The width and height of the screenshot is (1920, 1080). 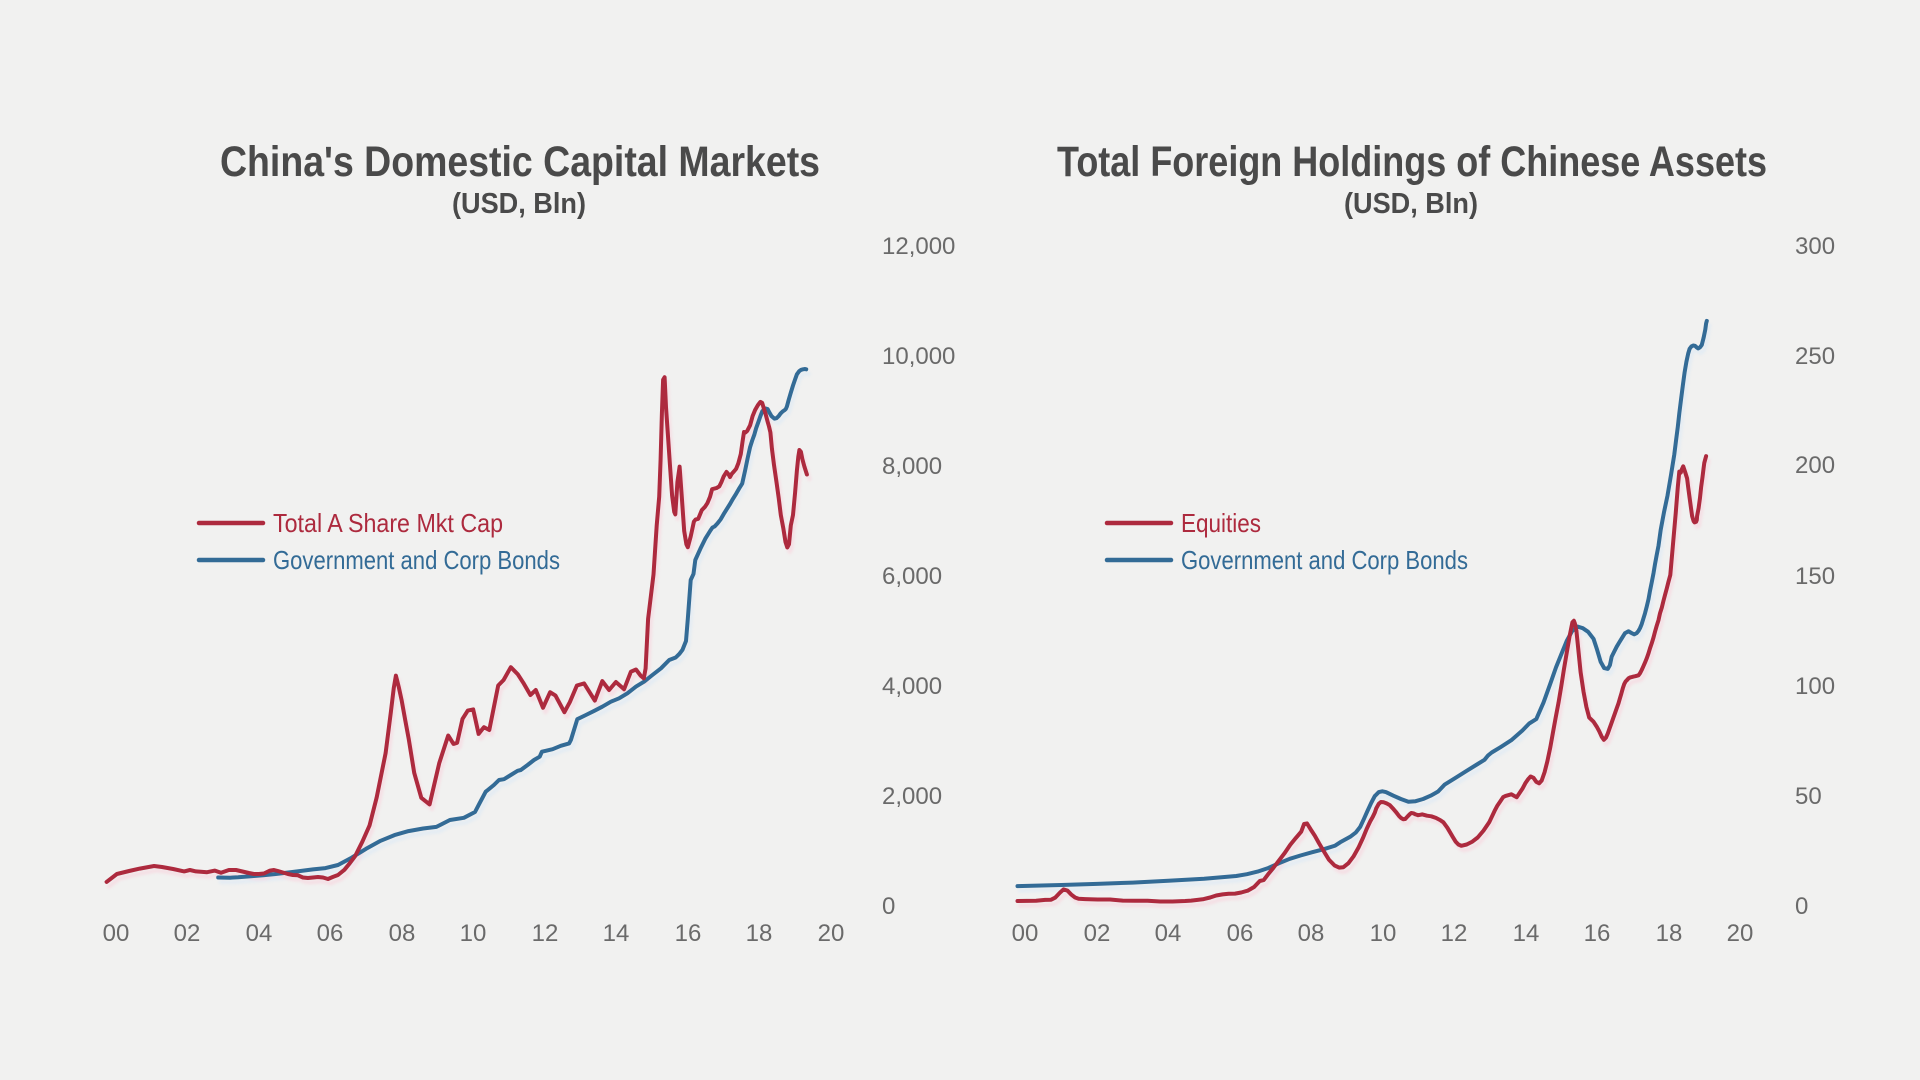 What do you see at coordinates (912, 686) in the screenshot?
I see `svg-text: 4,000` at bounding box center [912, 686].